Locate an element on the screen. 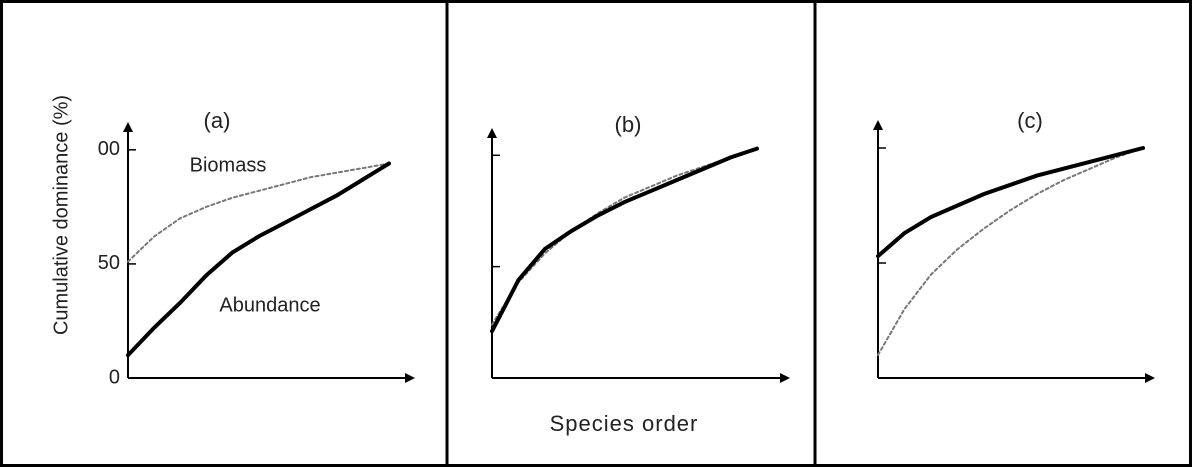 The height and width of the screenshot is (467, 1192). x-axis-label: Species order is located at coordinates (624, 423).